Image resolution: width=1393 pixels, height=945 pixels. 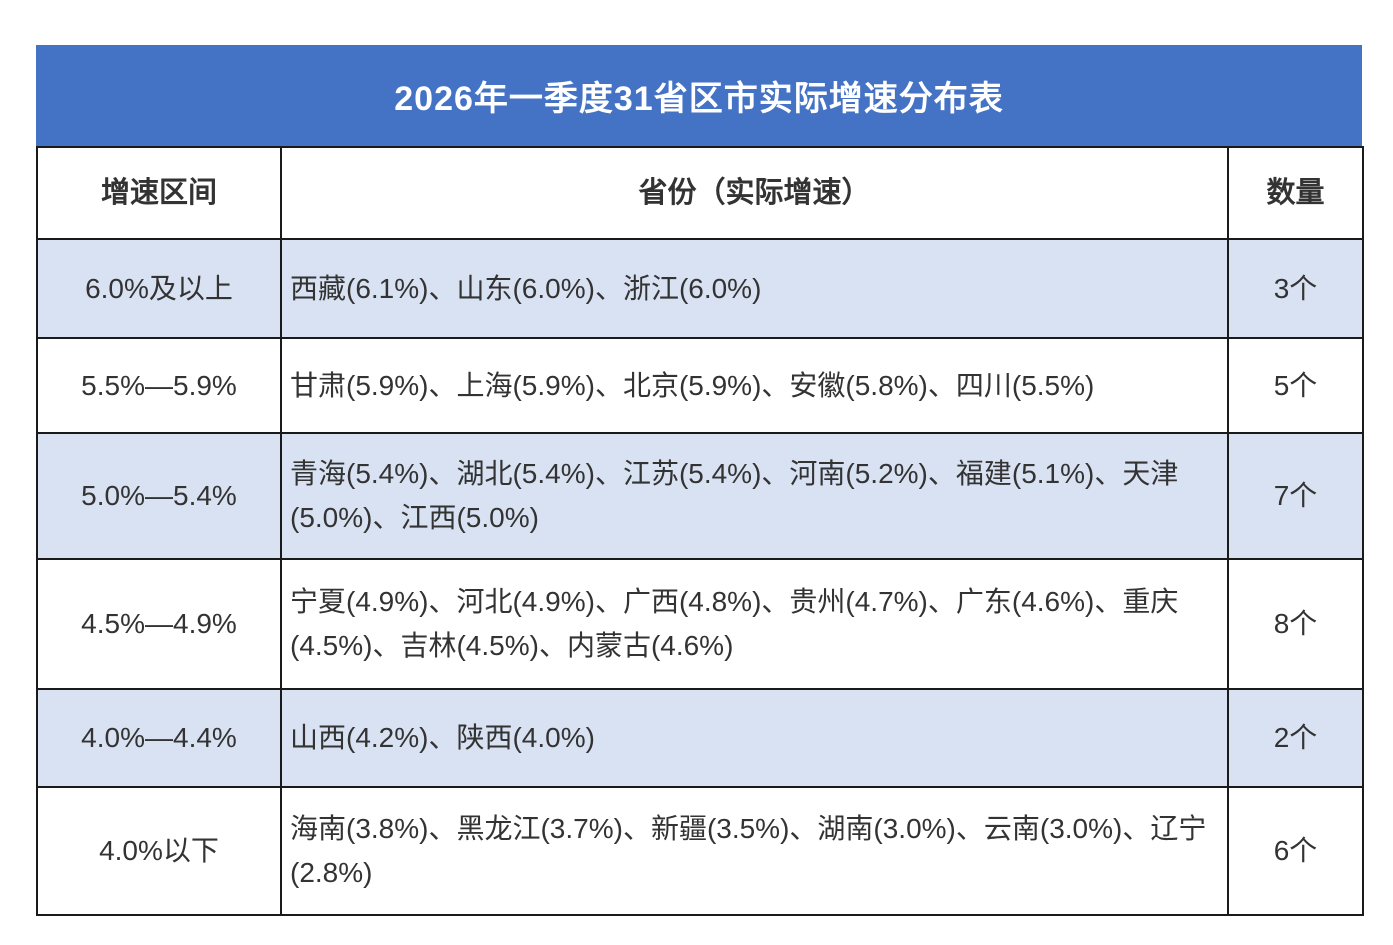 I want to click on table-row: 4.0%—4.4% 山西(4.2%)、陕西(4.0%) 2个, so click(x=700, y=738).